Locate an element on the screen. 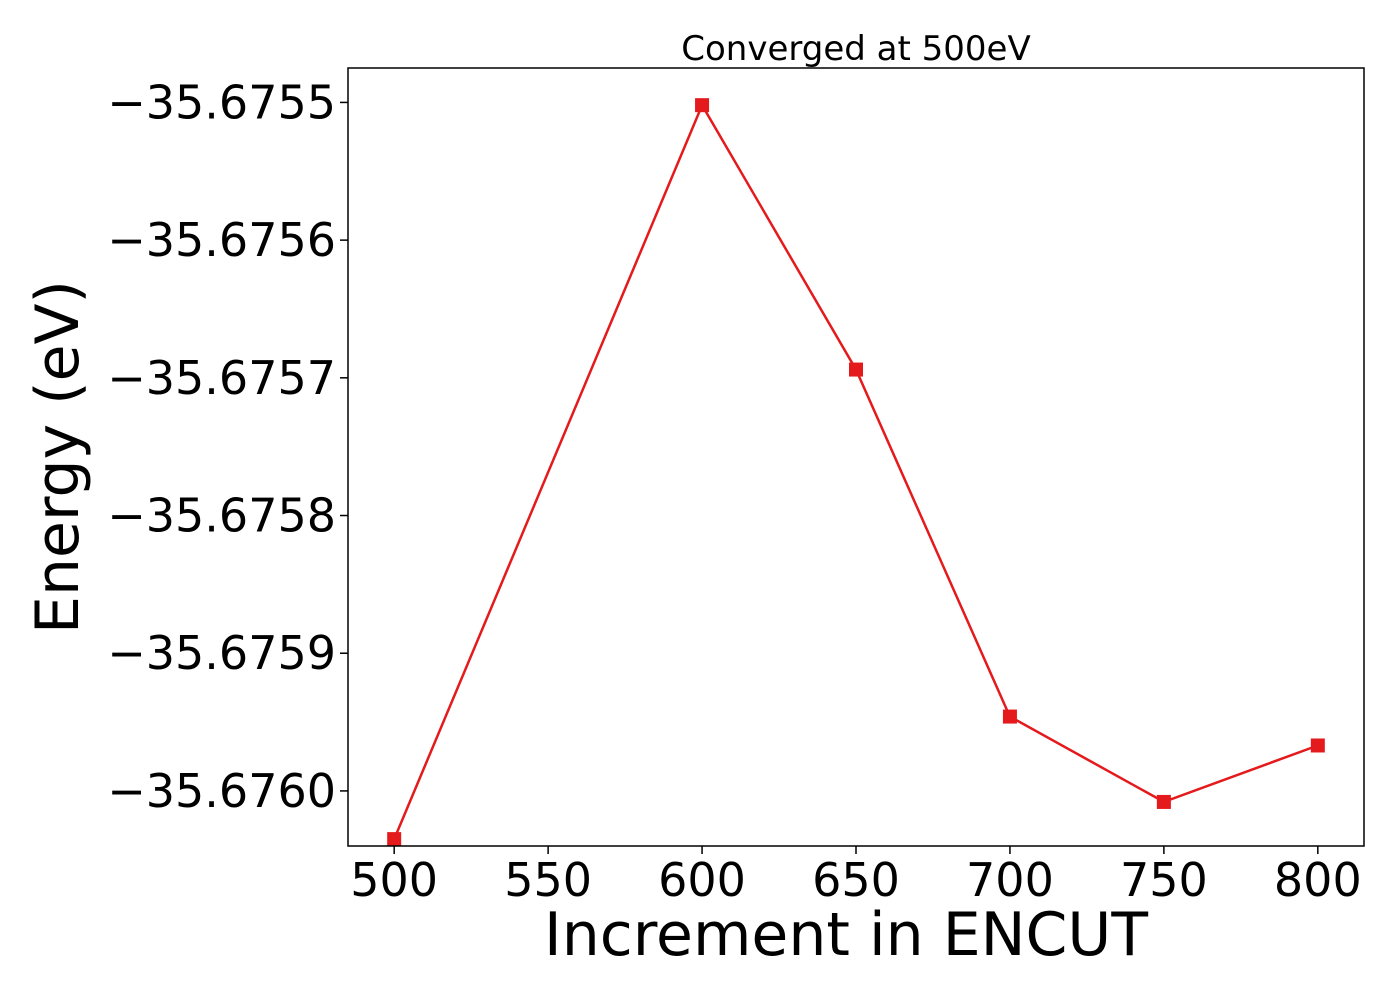 The width and height of the screenshot is (1400, 1000). y-tick-label: −35.6758 is located at coordinates (221, 516).